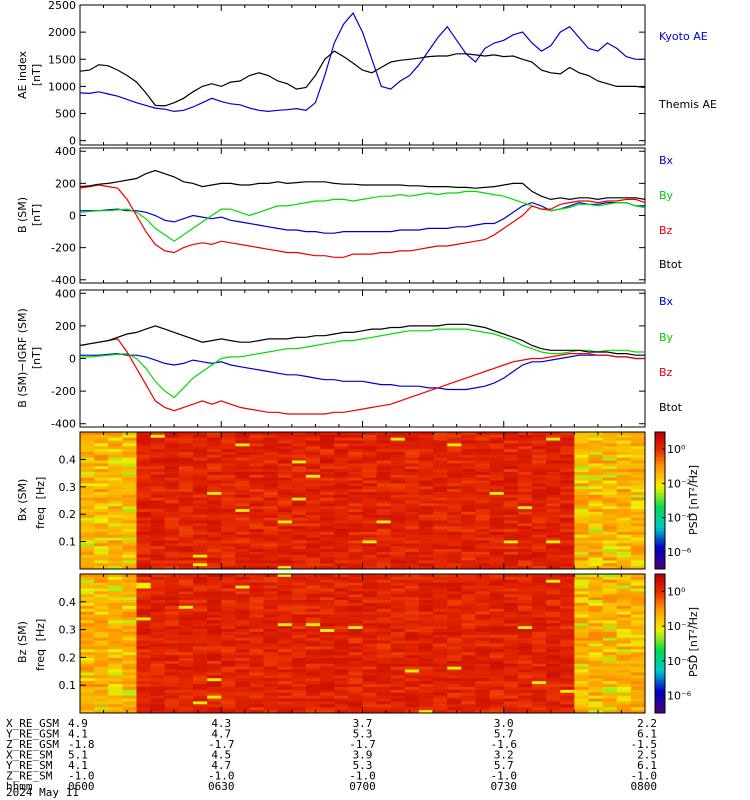 The image size is (750, 800). I want to click on colorbar-tick-label: 10⁻², so click(679, 626).